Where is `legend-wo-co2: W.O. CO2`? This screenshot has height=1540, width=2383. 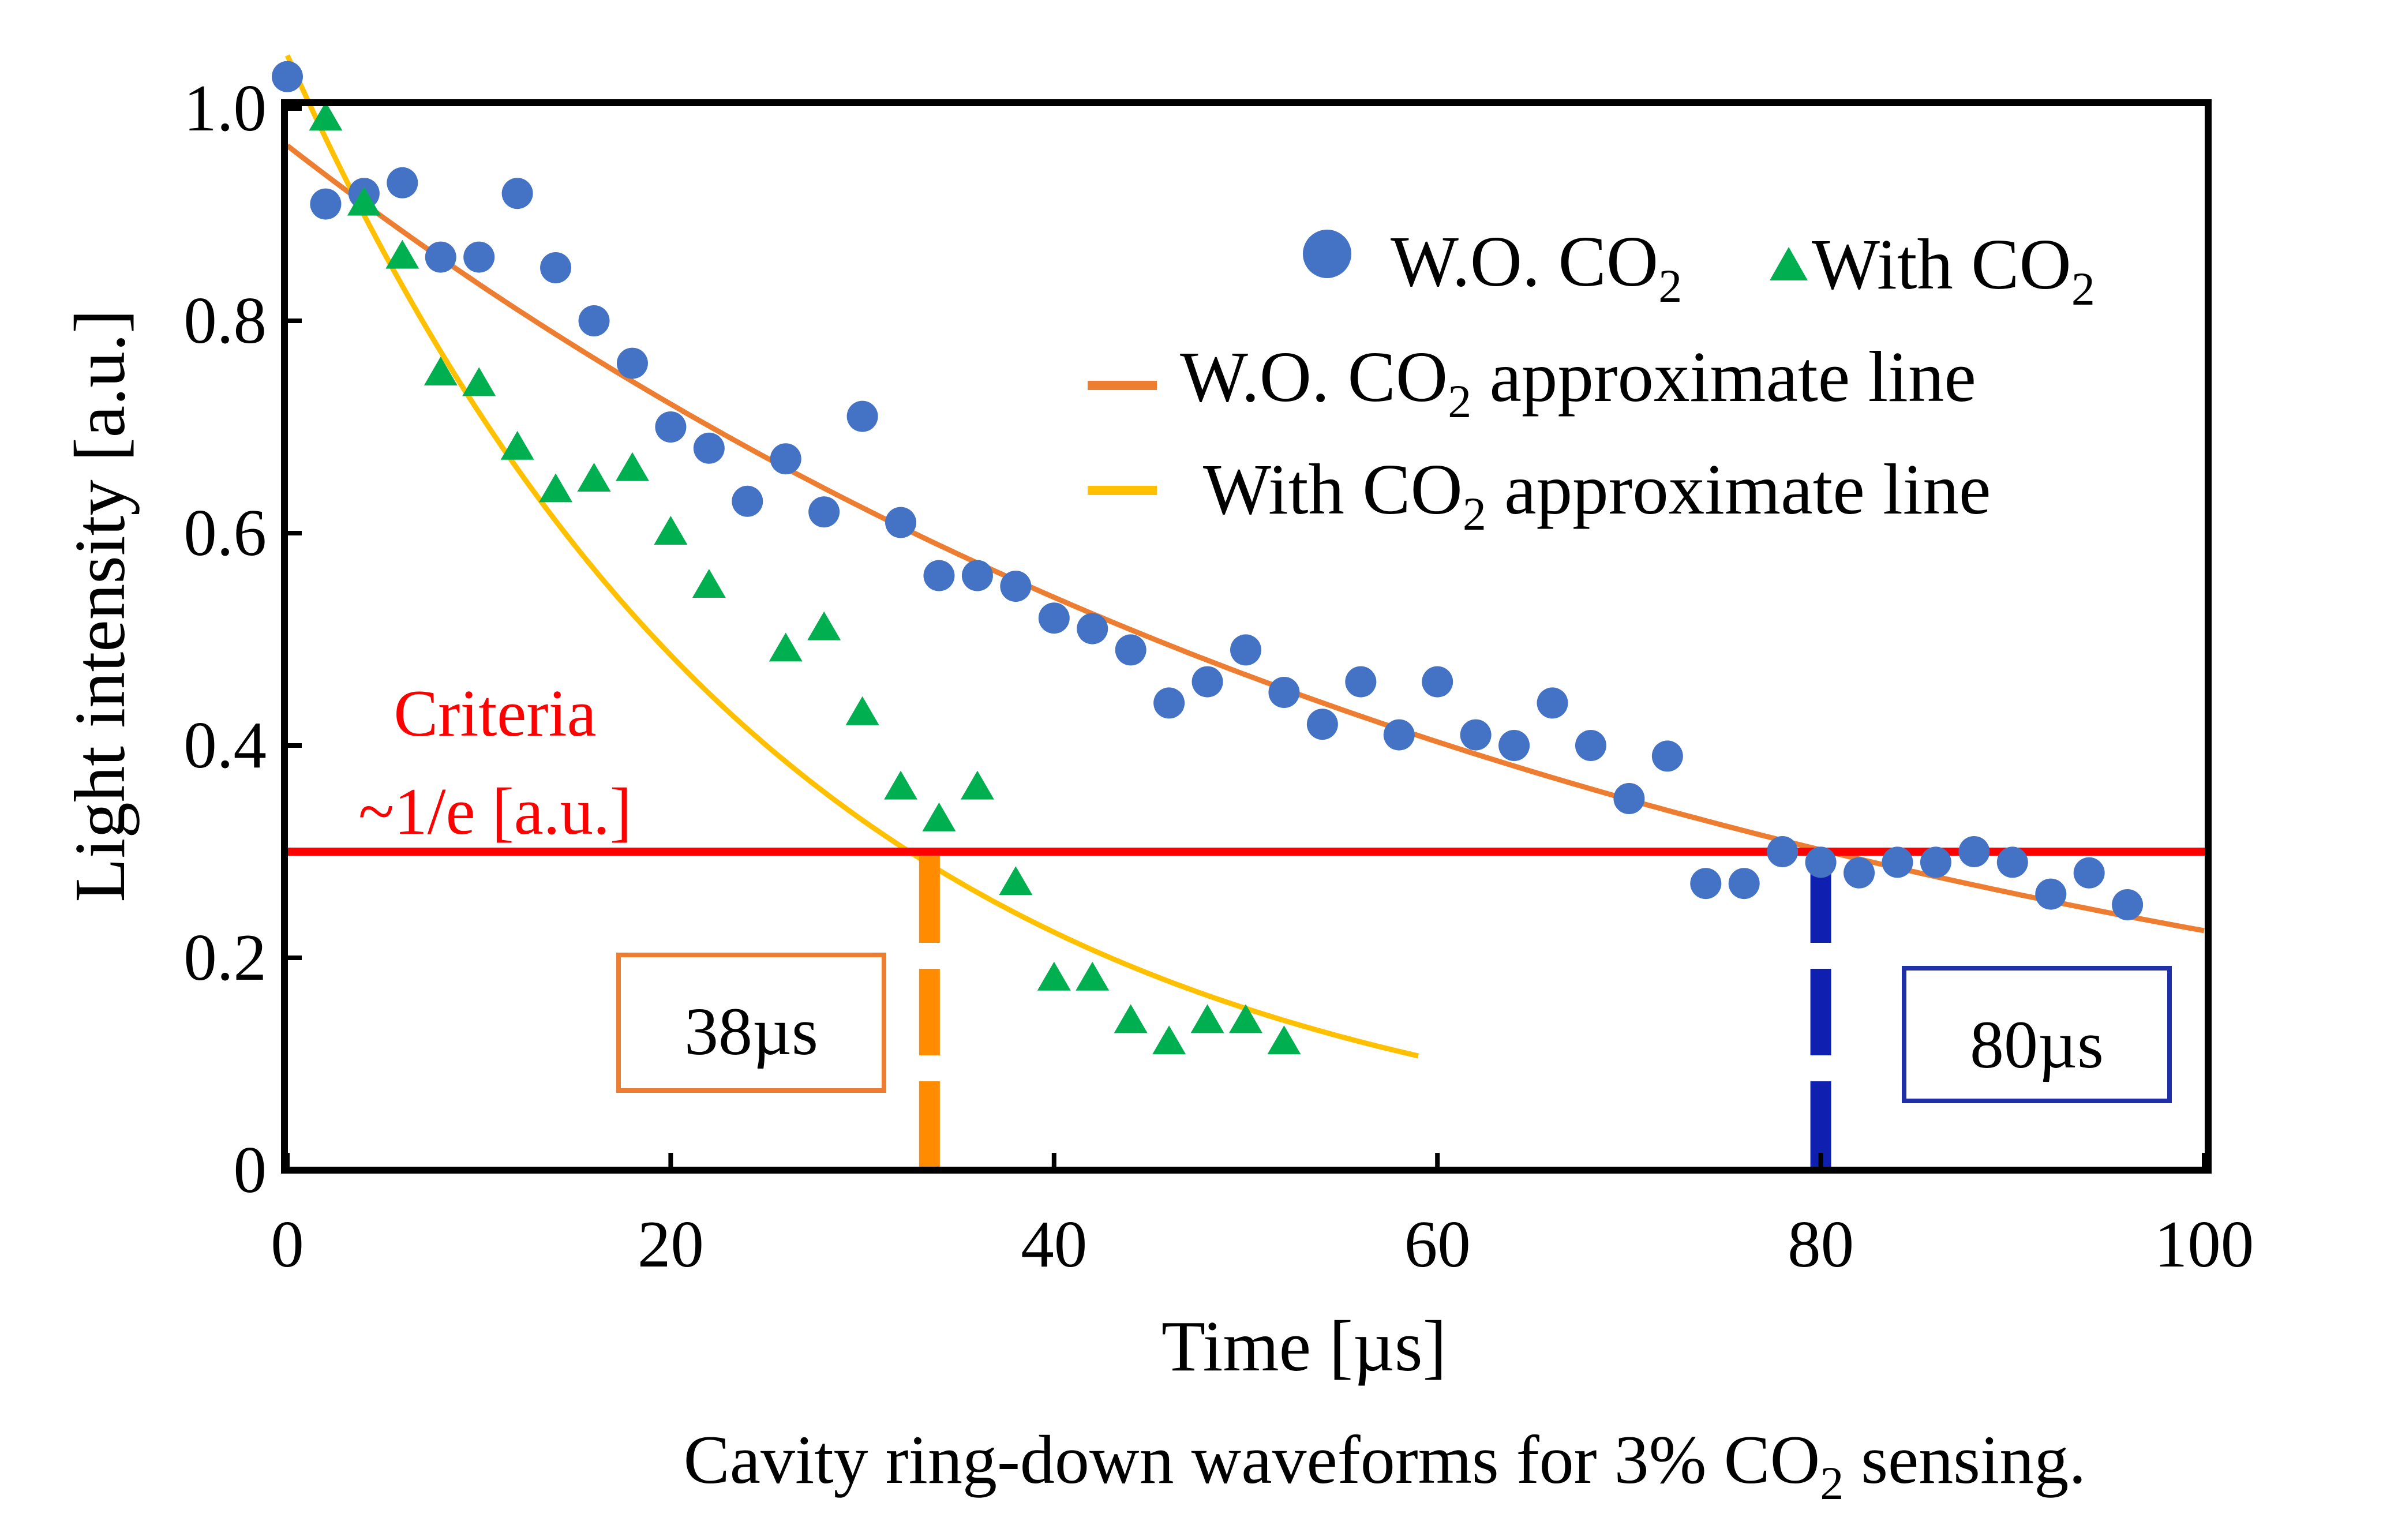
legend-wo-co2: W.O. CO2 is located at coordinates (1536, 267).